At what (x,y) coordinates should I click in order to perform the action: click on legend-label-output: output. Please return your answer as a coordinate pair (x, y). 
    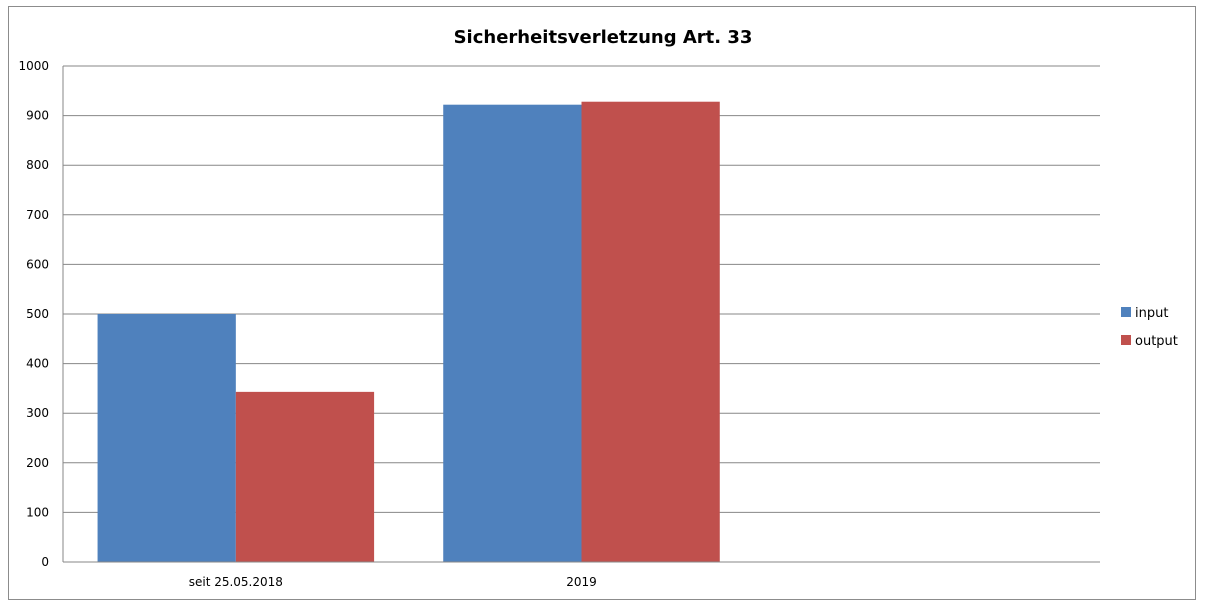
    Looking at the image, I should click on (1156, 341).